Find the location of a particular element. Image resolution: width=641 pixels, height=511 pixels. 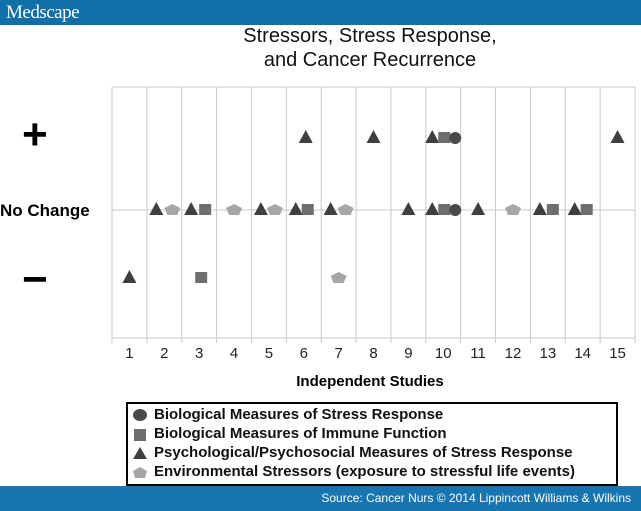

x-tick-label: 6 is located at coordinates (303, 353).